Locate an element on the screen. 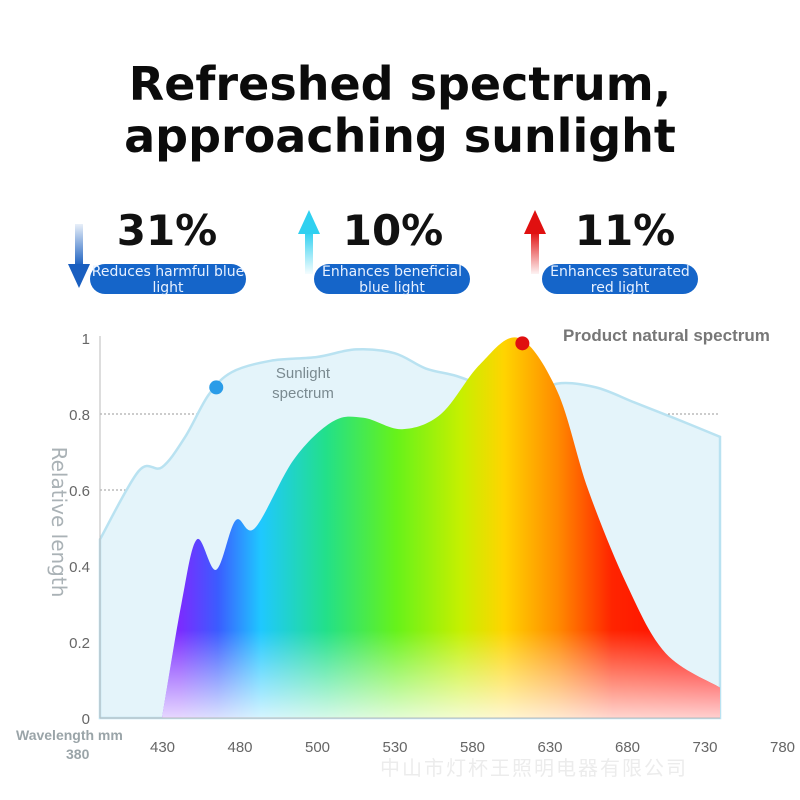 The image size is (800, 800). y-axis-label: Relative length is located at coordinates (59, 522).